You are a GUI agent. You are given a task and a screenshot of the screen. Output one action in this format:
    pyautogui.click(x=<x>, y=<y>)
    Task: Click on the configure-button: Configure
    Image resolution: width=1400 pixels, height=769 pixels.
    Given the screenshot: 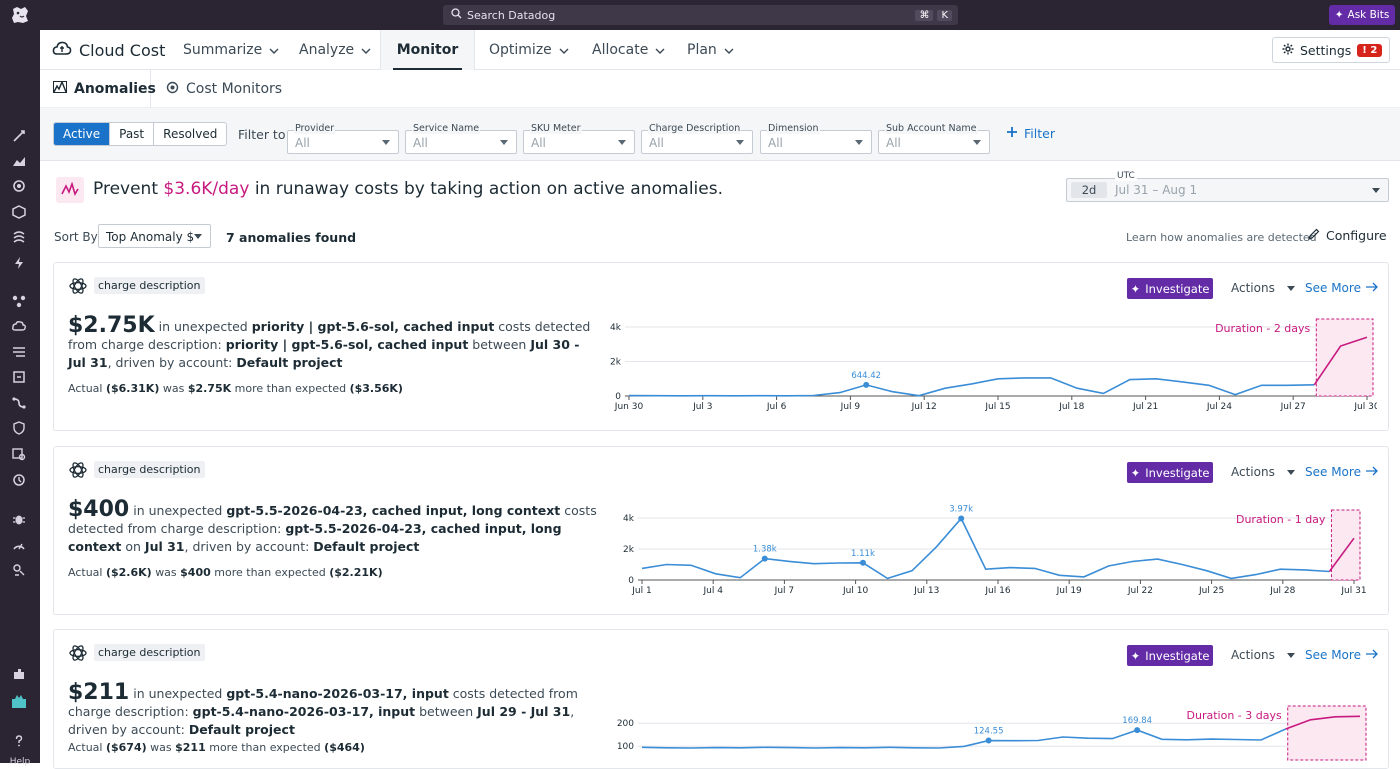 What is the action you would take?
    pyautogui.click(x=1347, y=235)
    